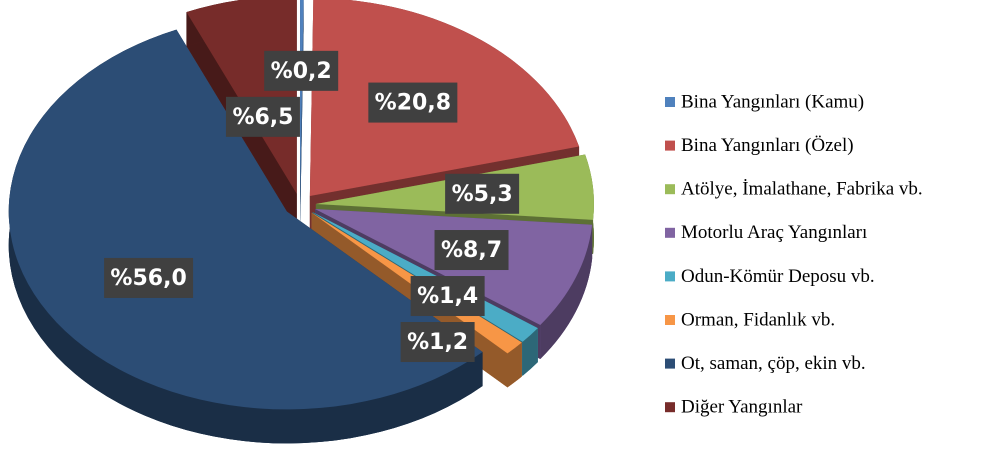 This screenshot has width=989, height=472. Describe the element at coordinates (772, 101) in the screenshot. I see `legend-label: Bina Yangınları (Kamu)` at that location.